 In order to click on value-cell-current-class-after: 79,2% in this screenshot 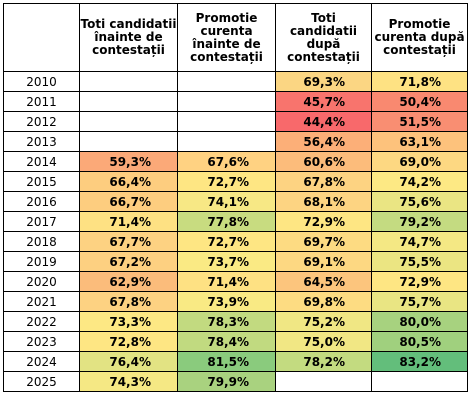, I will do `click(419, 221)`.